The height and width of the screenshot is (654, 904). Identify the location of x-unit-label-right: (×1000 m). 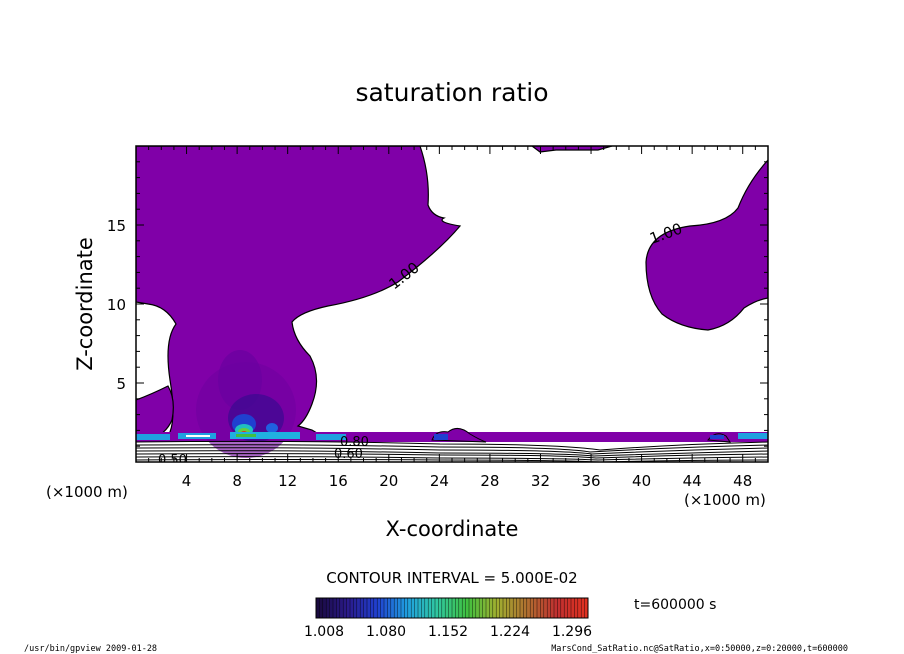
(725, 500).